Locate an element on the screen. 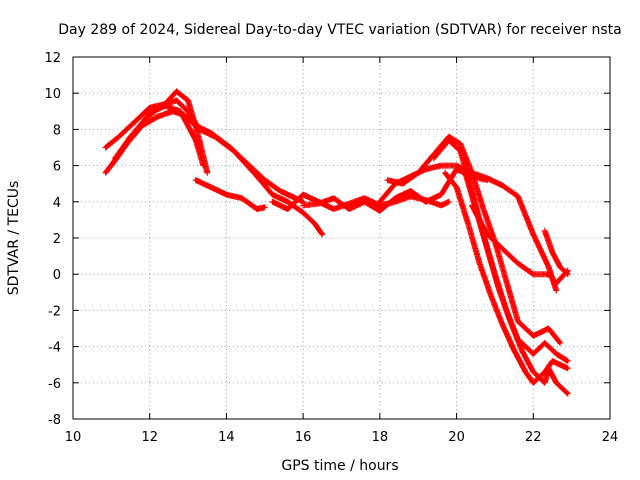 The height and width of the screenshot is (480, 640). y-axis-label: SDTVAR / TECUs is located at coordinates (14, 238).